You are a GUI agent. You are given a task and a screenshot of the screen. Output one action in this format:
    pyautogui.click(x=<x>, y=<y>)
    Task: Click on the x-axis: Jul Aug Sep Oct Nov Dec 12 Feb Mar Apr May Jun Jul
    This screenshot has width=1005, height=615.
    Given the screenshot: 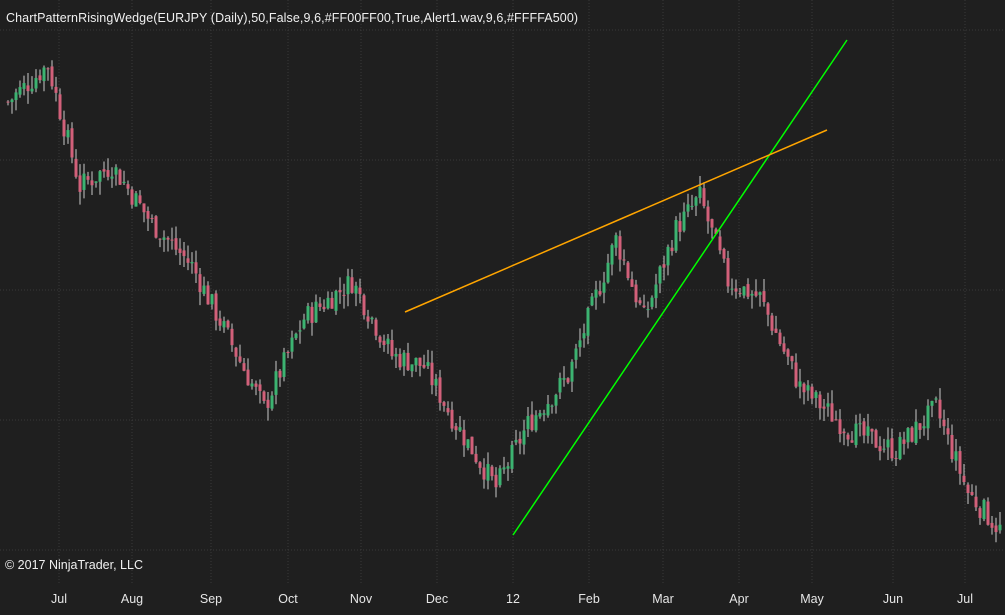 What is the action you would take?
    pyautogui.click(x=502, y=599)
    